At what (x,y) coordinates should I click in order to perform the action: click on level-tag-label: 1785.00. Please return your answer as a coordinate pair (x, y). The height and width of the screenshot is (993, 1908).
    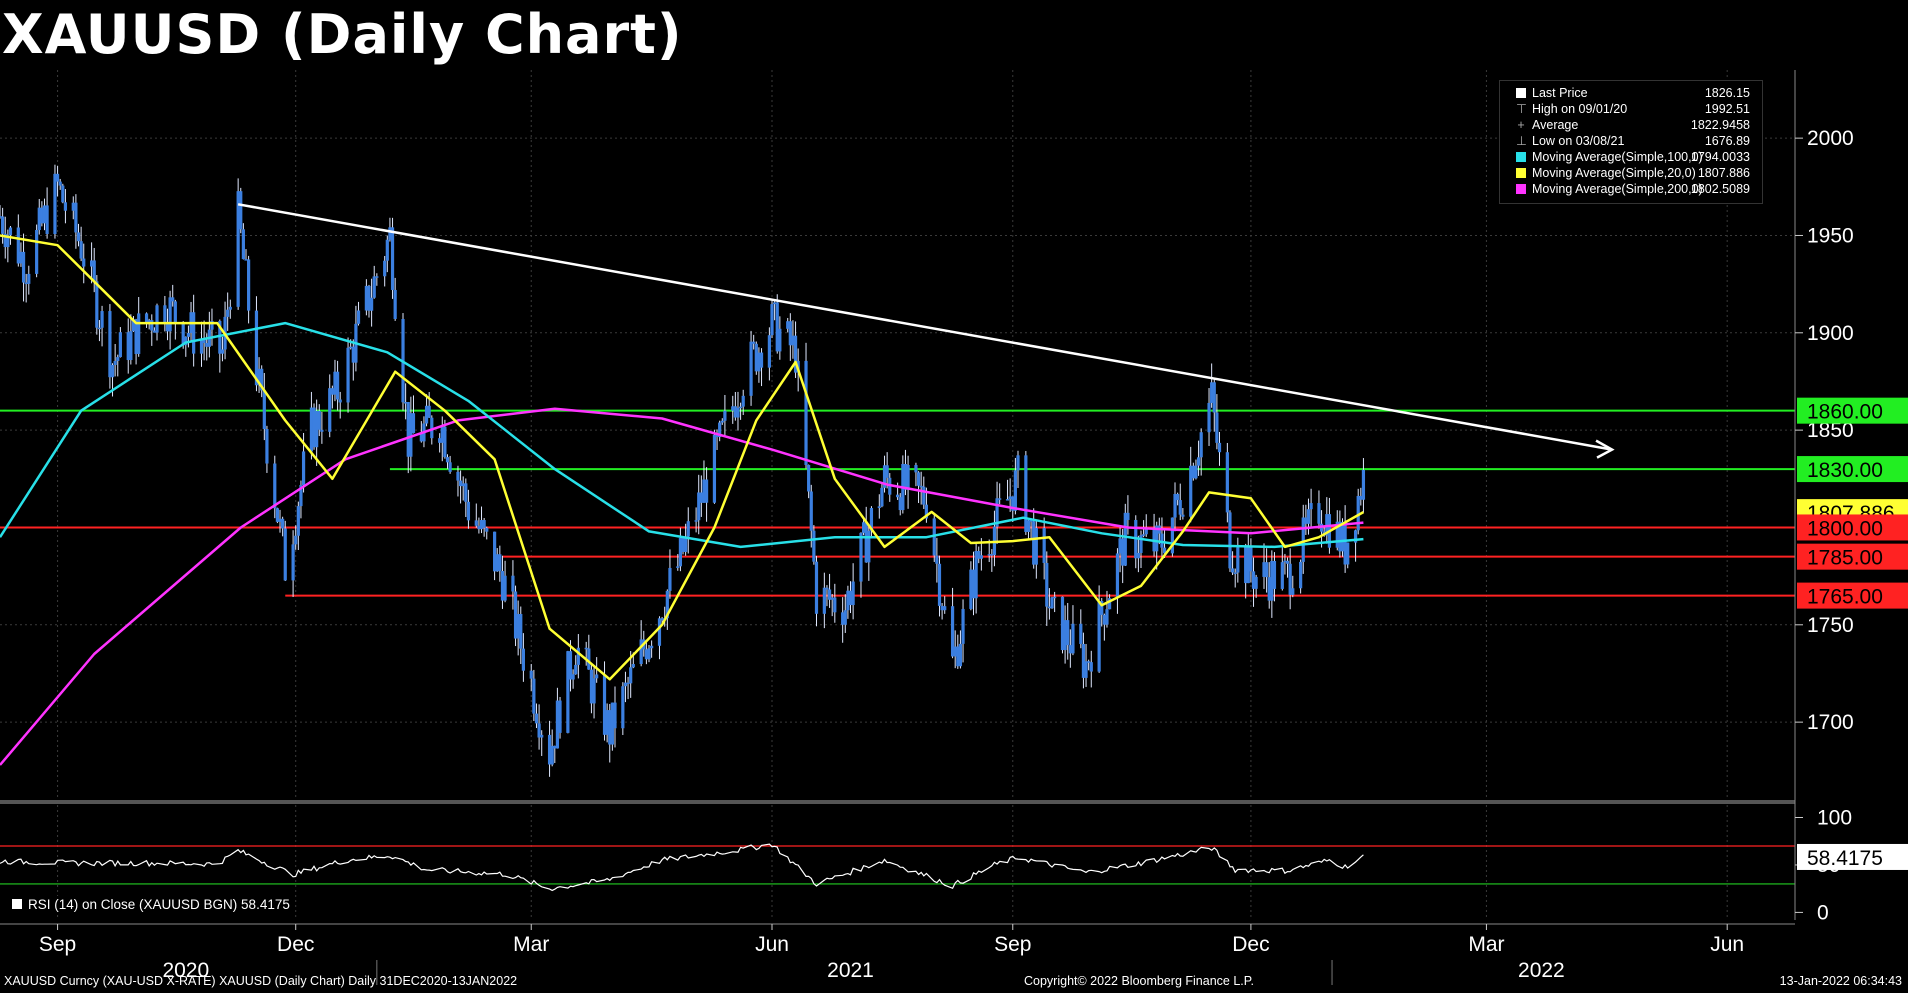
    Looking at the image, I should click on (1845, 558).